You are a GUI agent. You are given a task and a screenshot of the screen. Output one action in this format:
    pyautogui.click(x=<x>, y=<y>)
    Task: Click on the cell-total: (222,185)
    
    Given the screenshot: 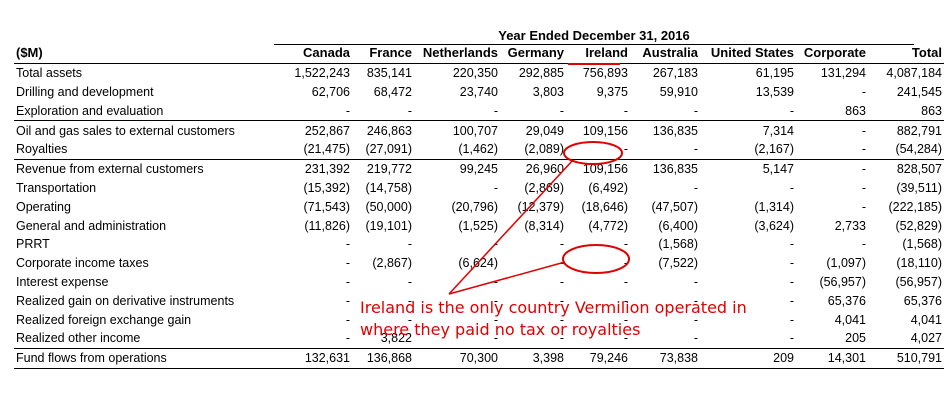 What is the action you would take?
    pyautogui.click(x=915, y=206)
    